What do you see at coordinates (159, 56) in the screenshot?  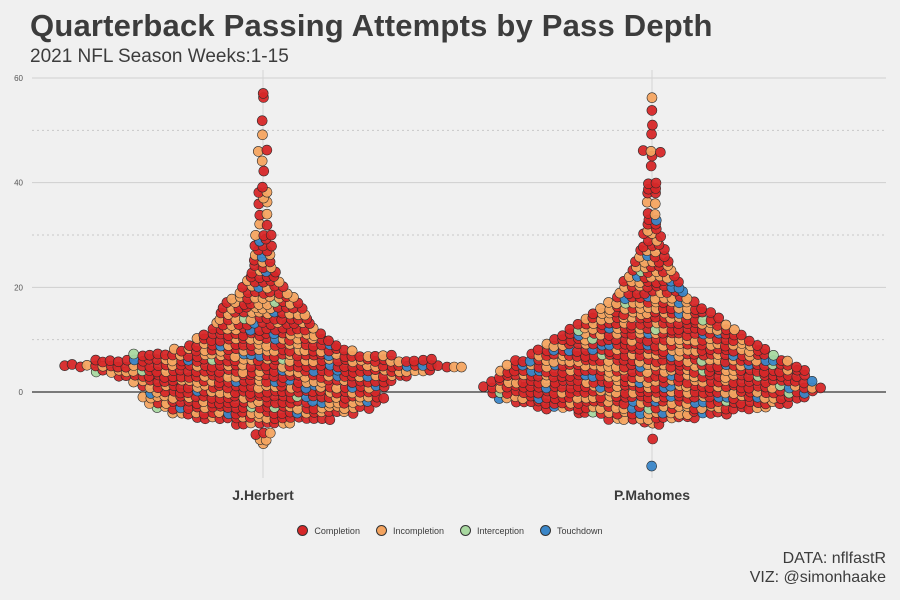 I see `chart-subtitle: 2021 NFL Season Weeks:1-15` at bounding box center [159, 56].